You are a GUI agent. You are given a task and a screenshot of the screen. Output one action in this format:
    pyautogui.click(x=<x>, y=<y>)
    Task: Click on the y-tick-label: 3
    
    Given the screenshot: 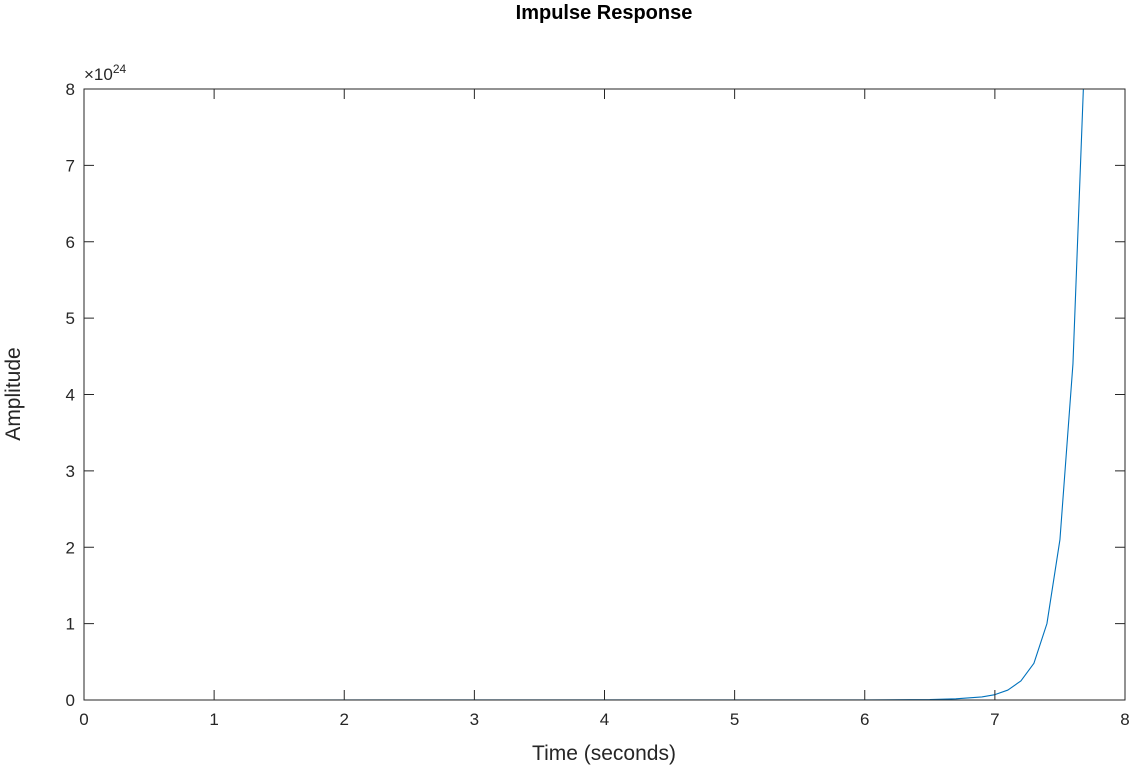 What is the action you would take?
    pyautogui.click(x=70, y=471)
    